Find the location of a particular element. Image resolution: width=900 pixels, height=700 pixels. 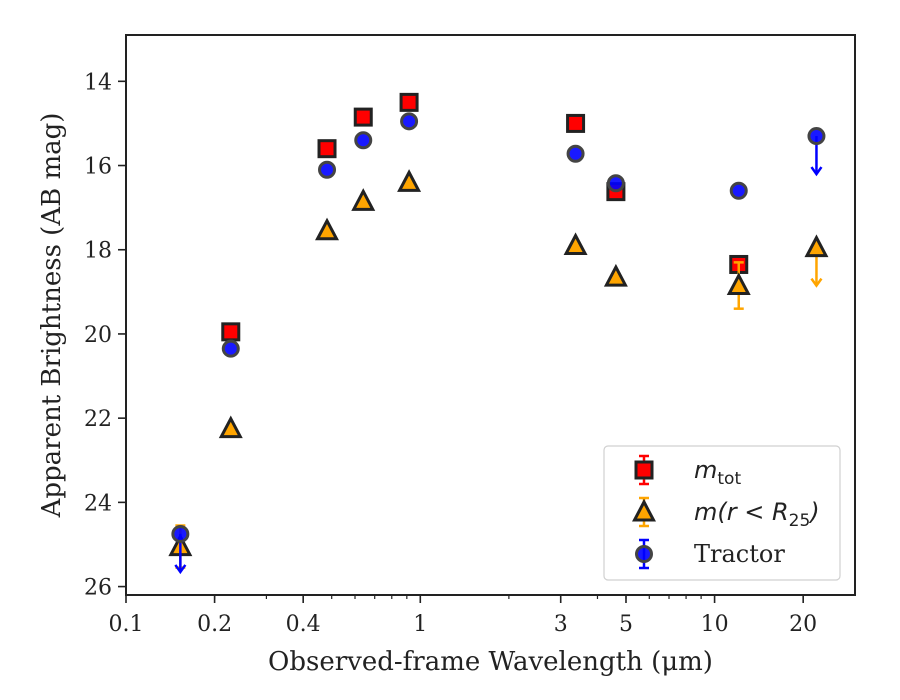

y-tick-label: 18 is located at coordinates (98, 251).